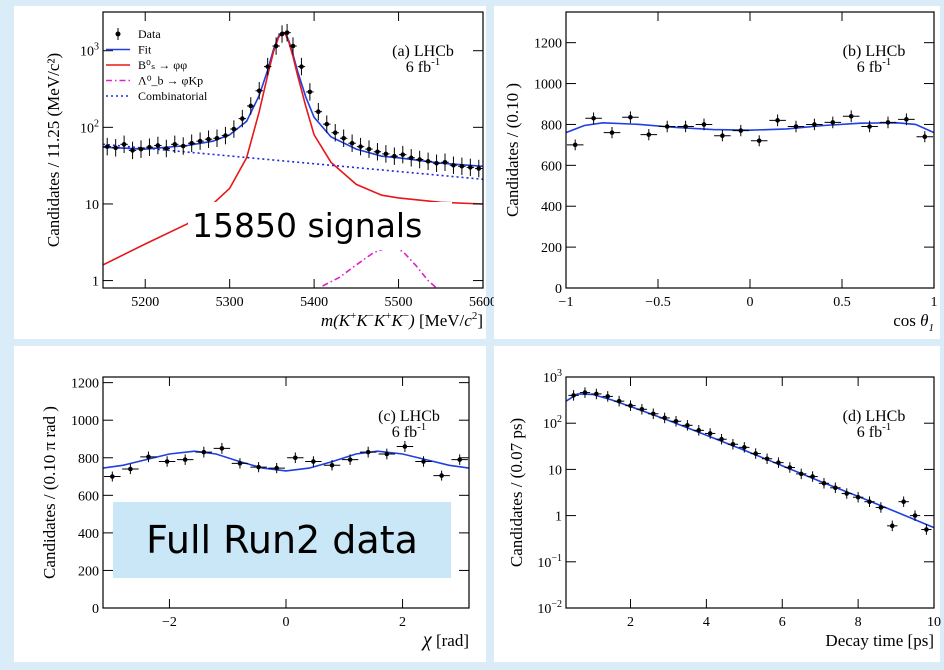  I want to click on y-axis-label: Candidates / (0.10 π rad ), so click(49, 492).